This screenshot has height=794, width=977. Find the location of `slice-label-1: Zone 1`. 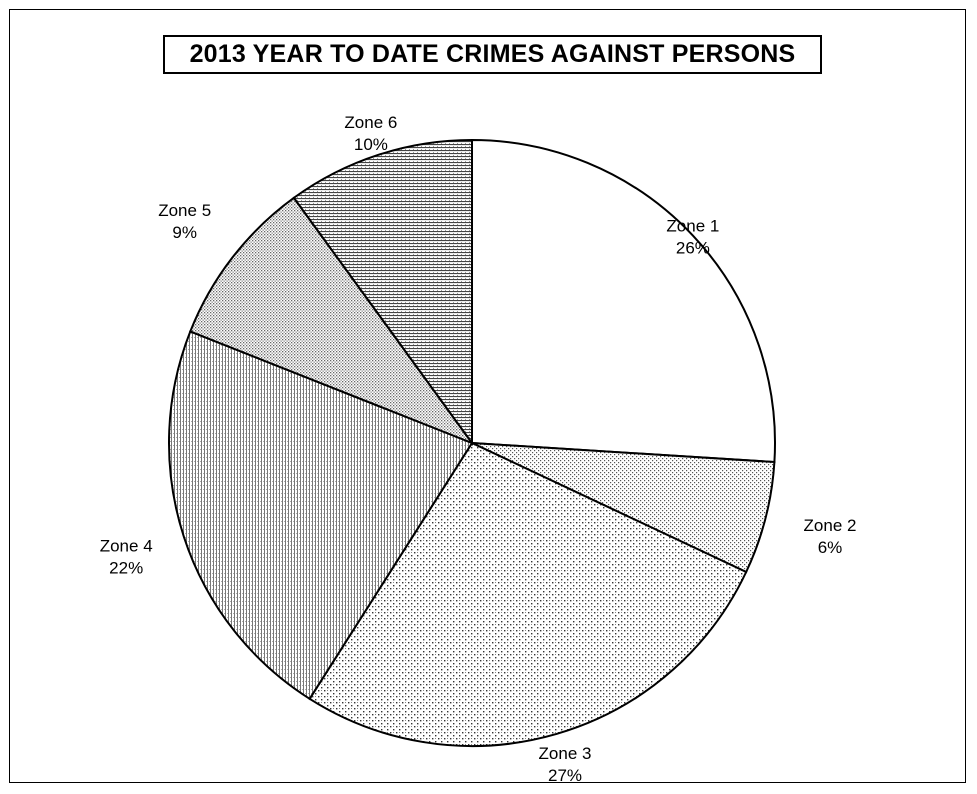

slice-label-1: Zone 1 is located at coordinates (692, 226).